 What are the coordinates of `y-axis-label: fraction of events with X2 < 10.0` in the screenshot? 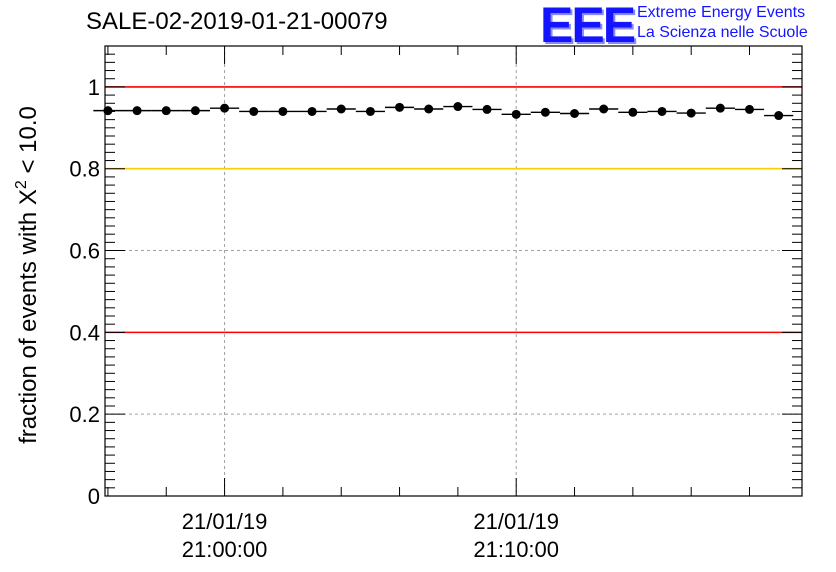 It's located at (27, 275).